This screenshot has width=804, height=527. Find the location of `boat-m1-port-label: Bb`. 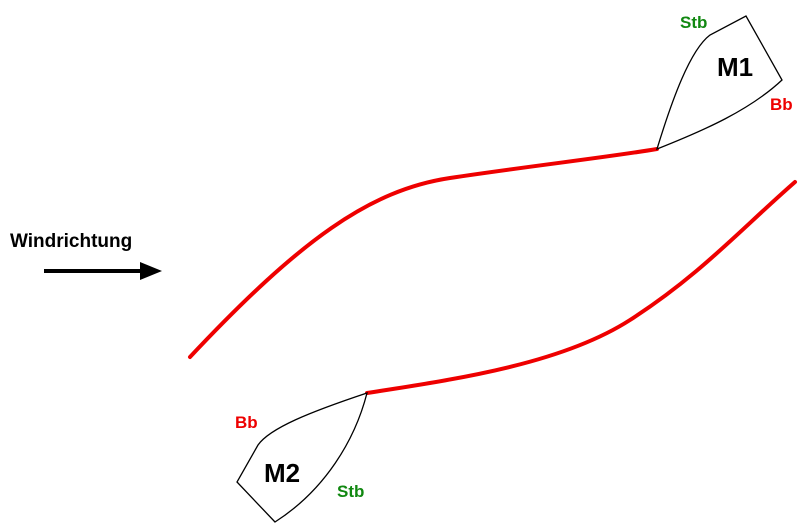

boat-m1-port-label: Bb is located at coordinates (781, 104).